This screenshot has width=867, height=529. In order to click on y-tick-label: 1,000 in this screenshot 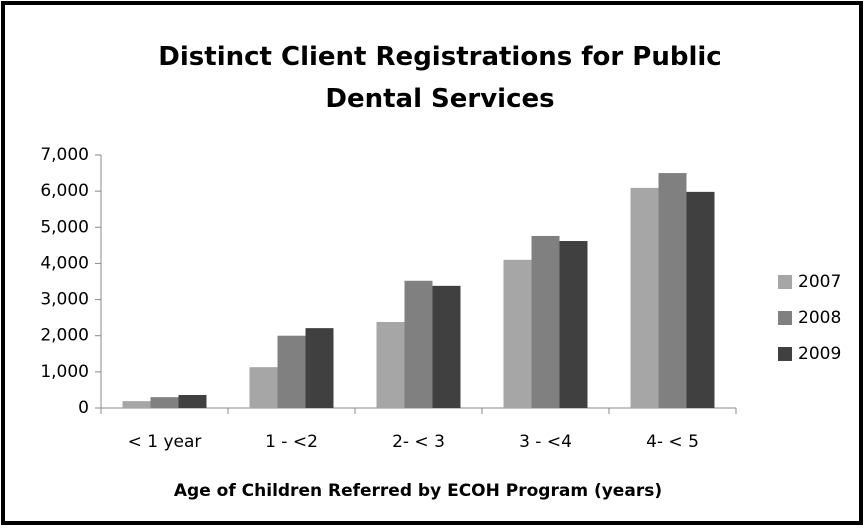, I will do `click(64, 372)`.